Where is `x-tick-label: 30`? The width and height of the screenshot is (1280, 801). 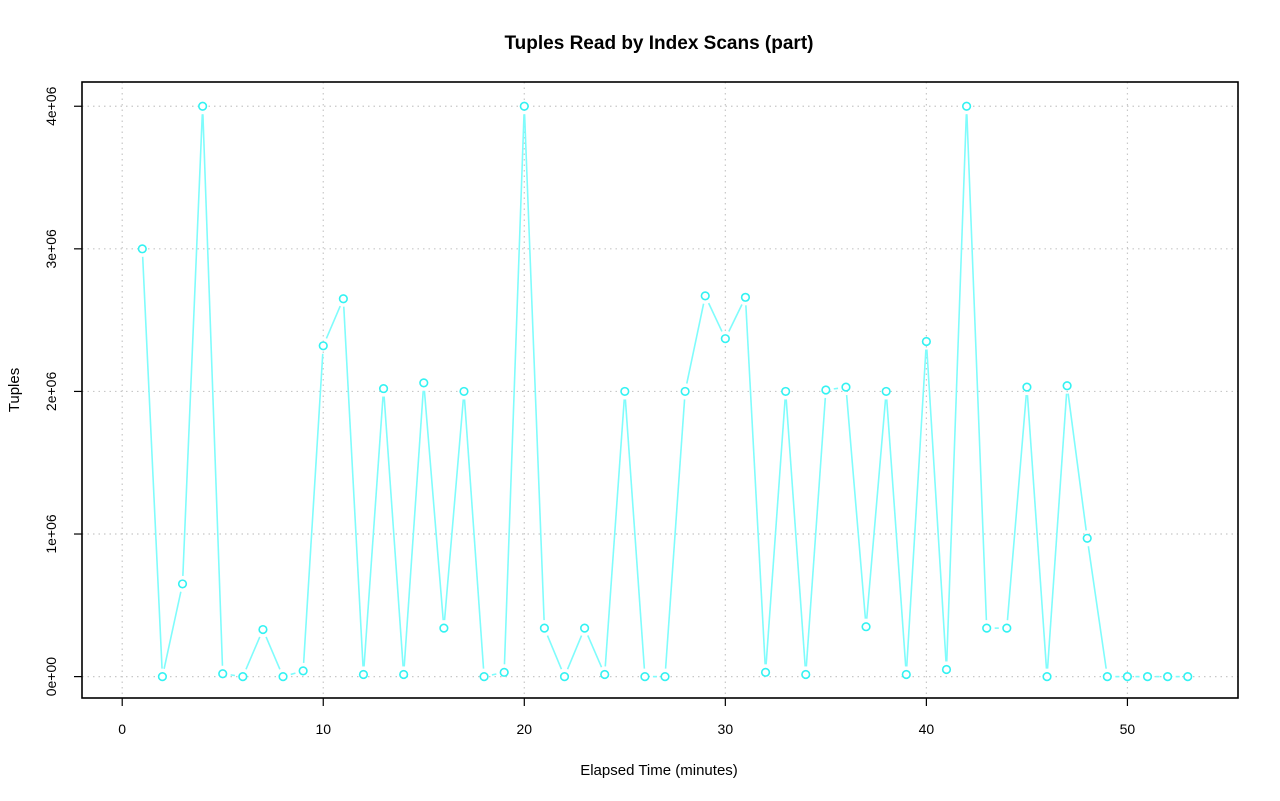
x-tick-label: 30 is located at coordinates (726, 729).